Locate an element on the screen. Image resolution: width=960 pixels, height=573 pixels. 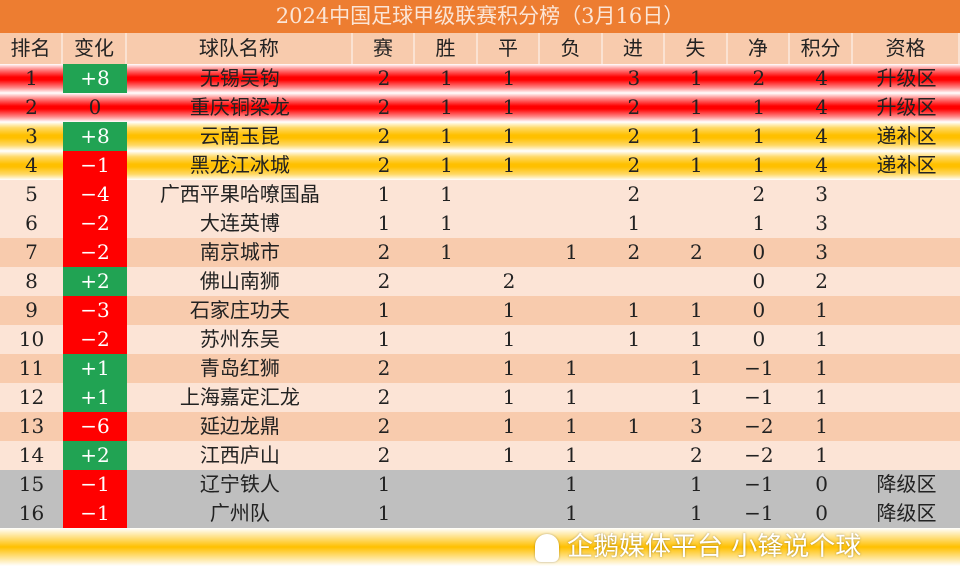
cell-points: 2 is located at coordinates (821, 281).